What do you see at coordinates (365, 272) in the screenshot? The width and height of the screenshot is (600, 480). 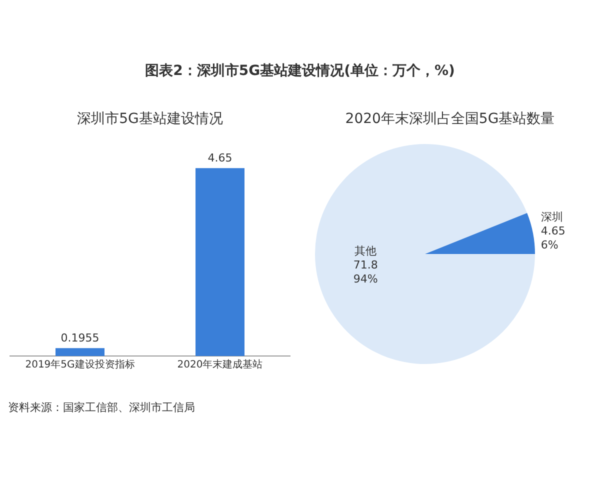 I see `data-label: 71.8 94%` at bounding box center [365, 272].